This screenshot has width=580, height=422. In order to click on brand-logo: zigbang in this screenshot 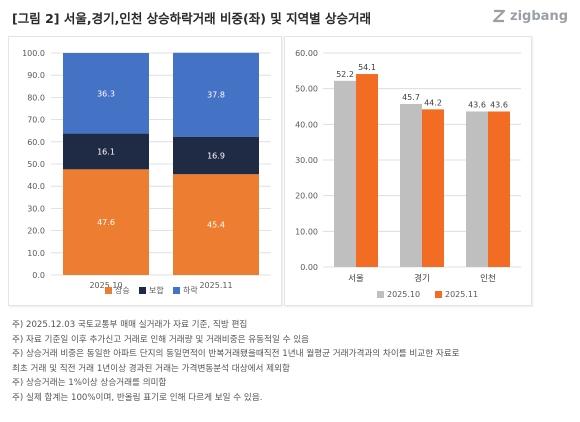, I will do `click(529, 16)`.